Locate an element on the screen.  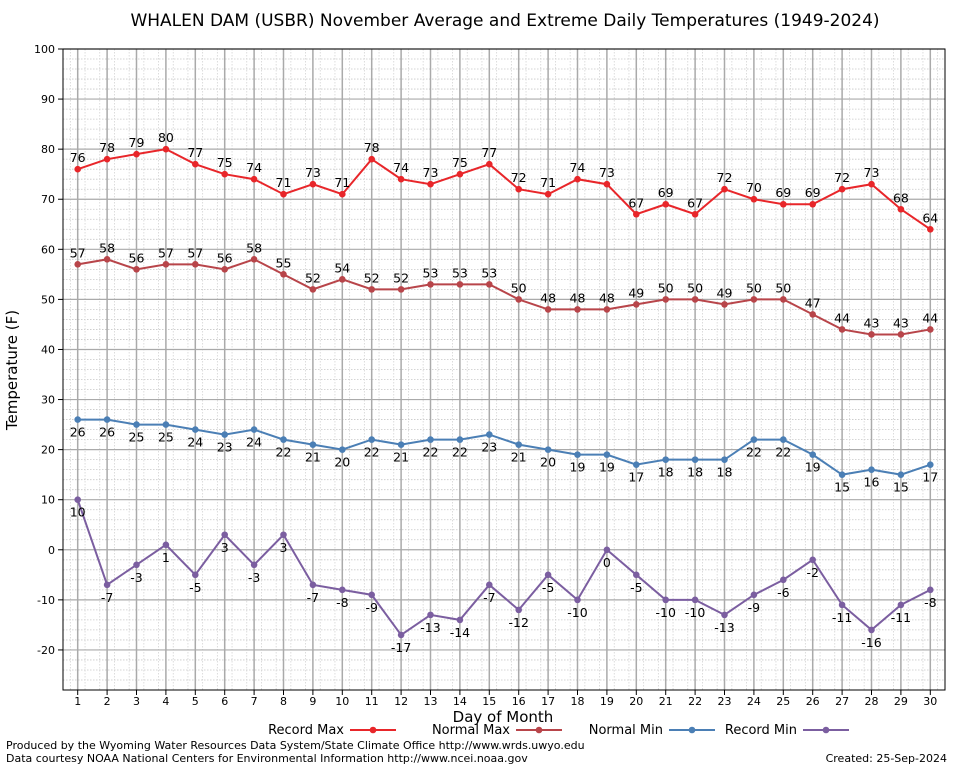
data-label-record-min: -12 is located at coordinates (518, 622).